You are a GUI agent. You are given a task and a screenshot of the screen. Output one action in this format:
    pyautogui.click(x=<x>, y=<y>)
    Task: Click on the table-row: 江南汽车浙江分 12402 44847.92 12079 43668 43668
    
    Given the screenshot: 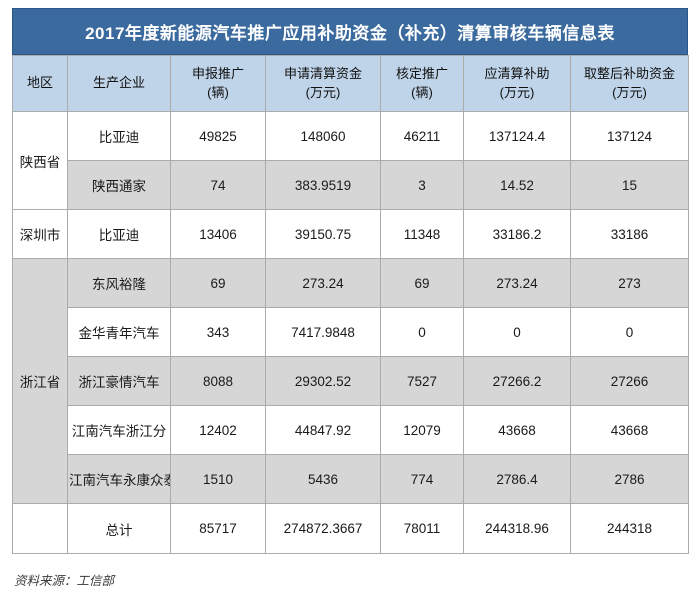 What is the action you would take?
    pyautogui.click(x=350, y=430)
    